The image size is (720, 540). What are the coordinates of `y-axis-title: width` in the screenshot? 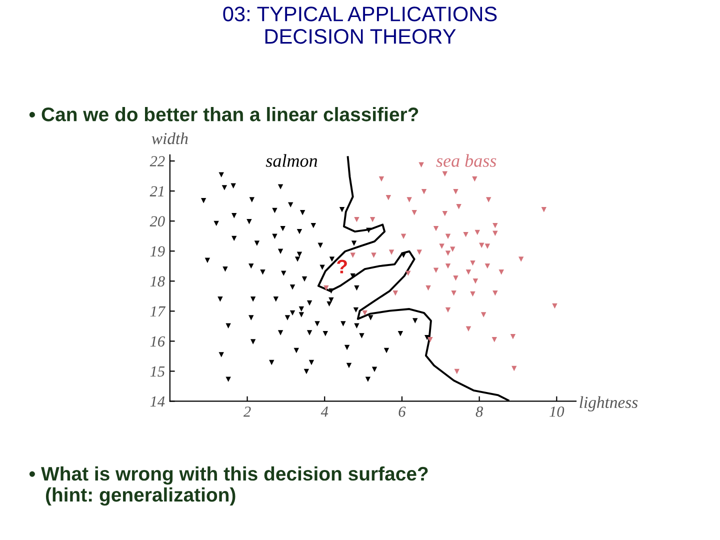 It's located at (170, 138).